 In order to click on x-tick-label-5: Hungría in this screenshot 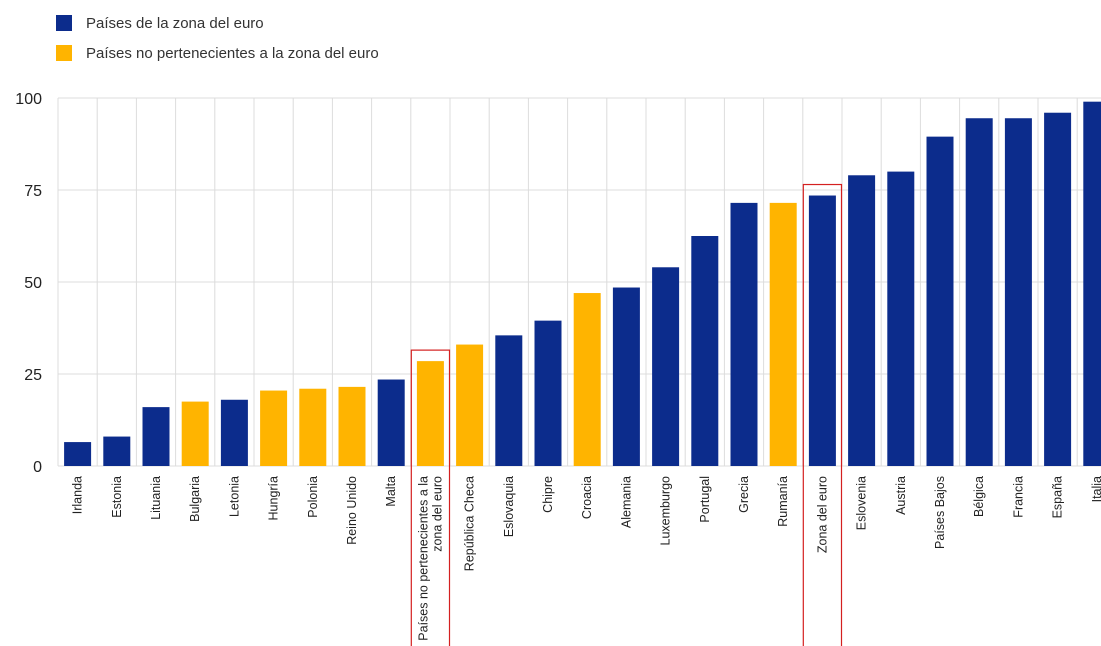, I will do `click(274, 498)`.